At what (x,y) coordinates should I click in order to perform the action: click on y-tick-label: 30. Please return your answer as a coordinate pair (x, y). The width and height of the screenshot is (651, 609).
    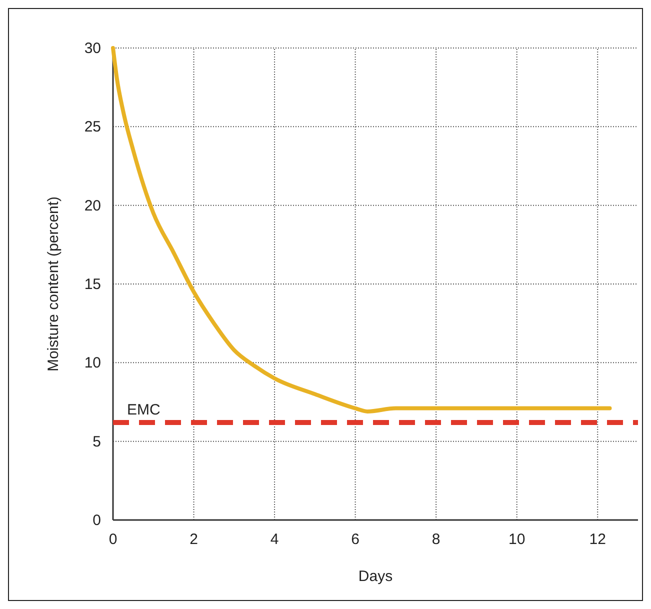
    Looking at the image, I should click on (92, 48).